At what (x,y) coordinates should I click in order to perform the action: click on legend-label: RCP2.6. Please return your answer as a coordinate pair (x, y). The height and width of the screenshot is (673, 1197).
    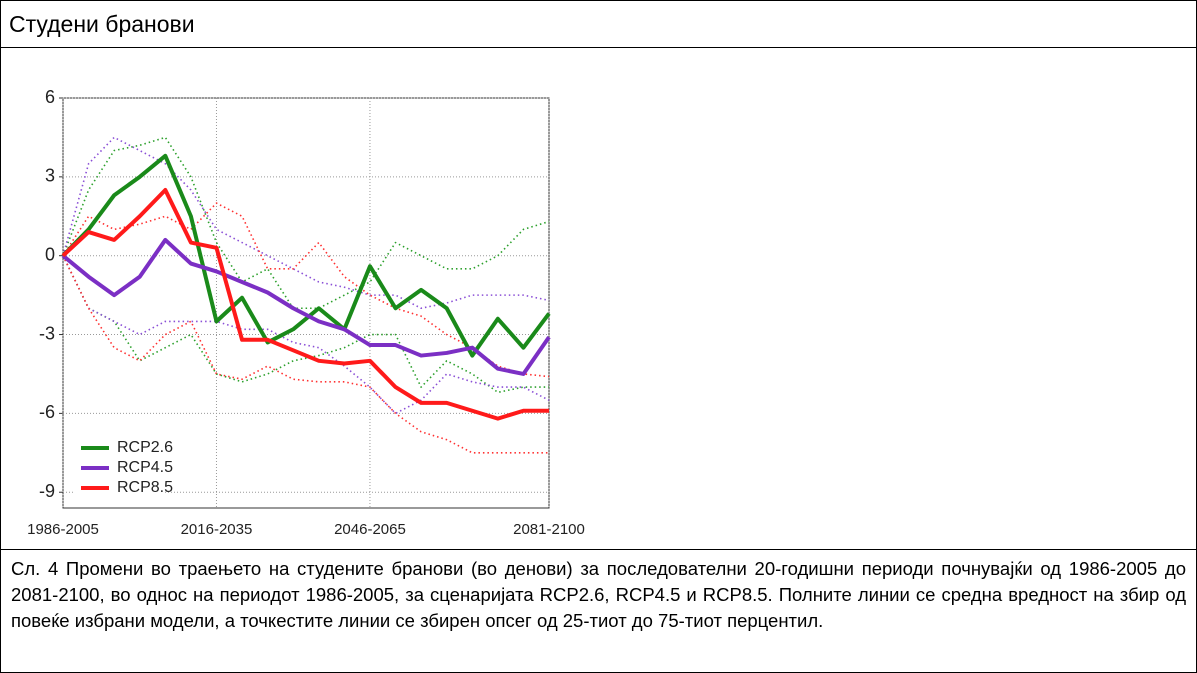
    Looking at the image, I should click on (145, 447).